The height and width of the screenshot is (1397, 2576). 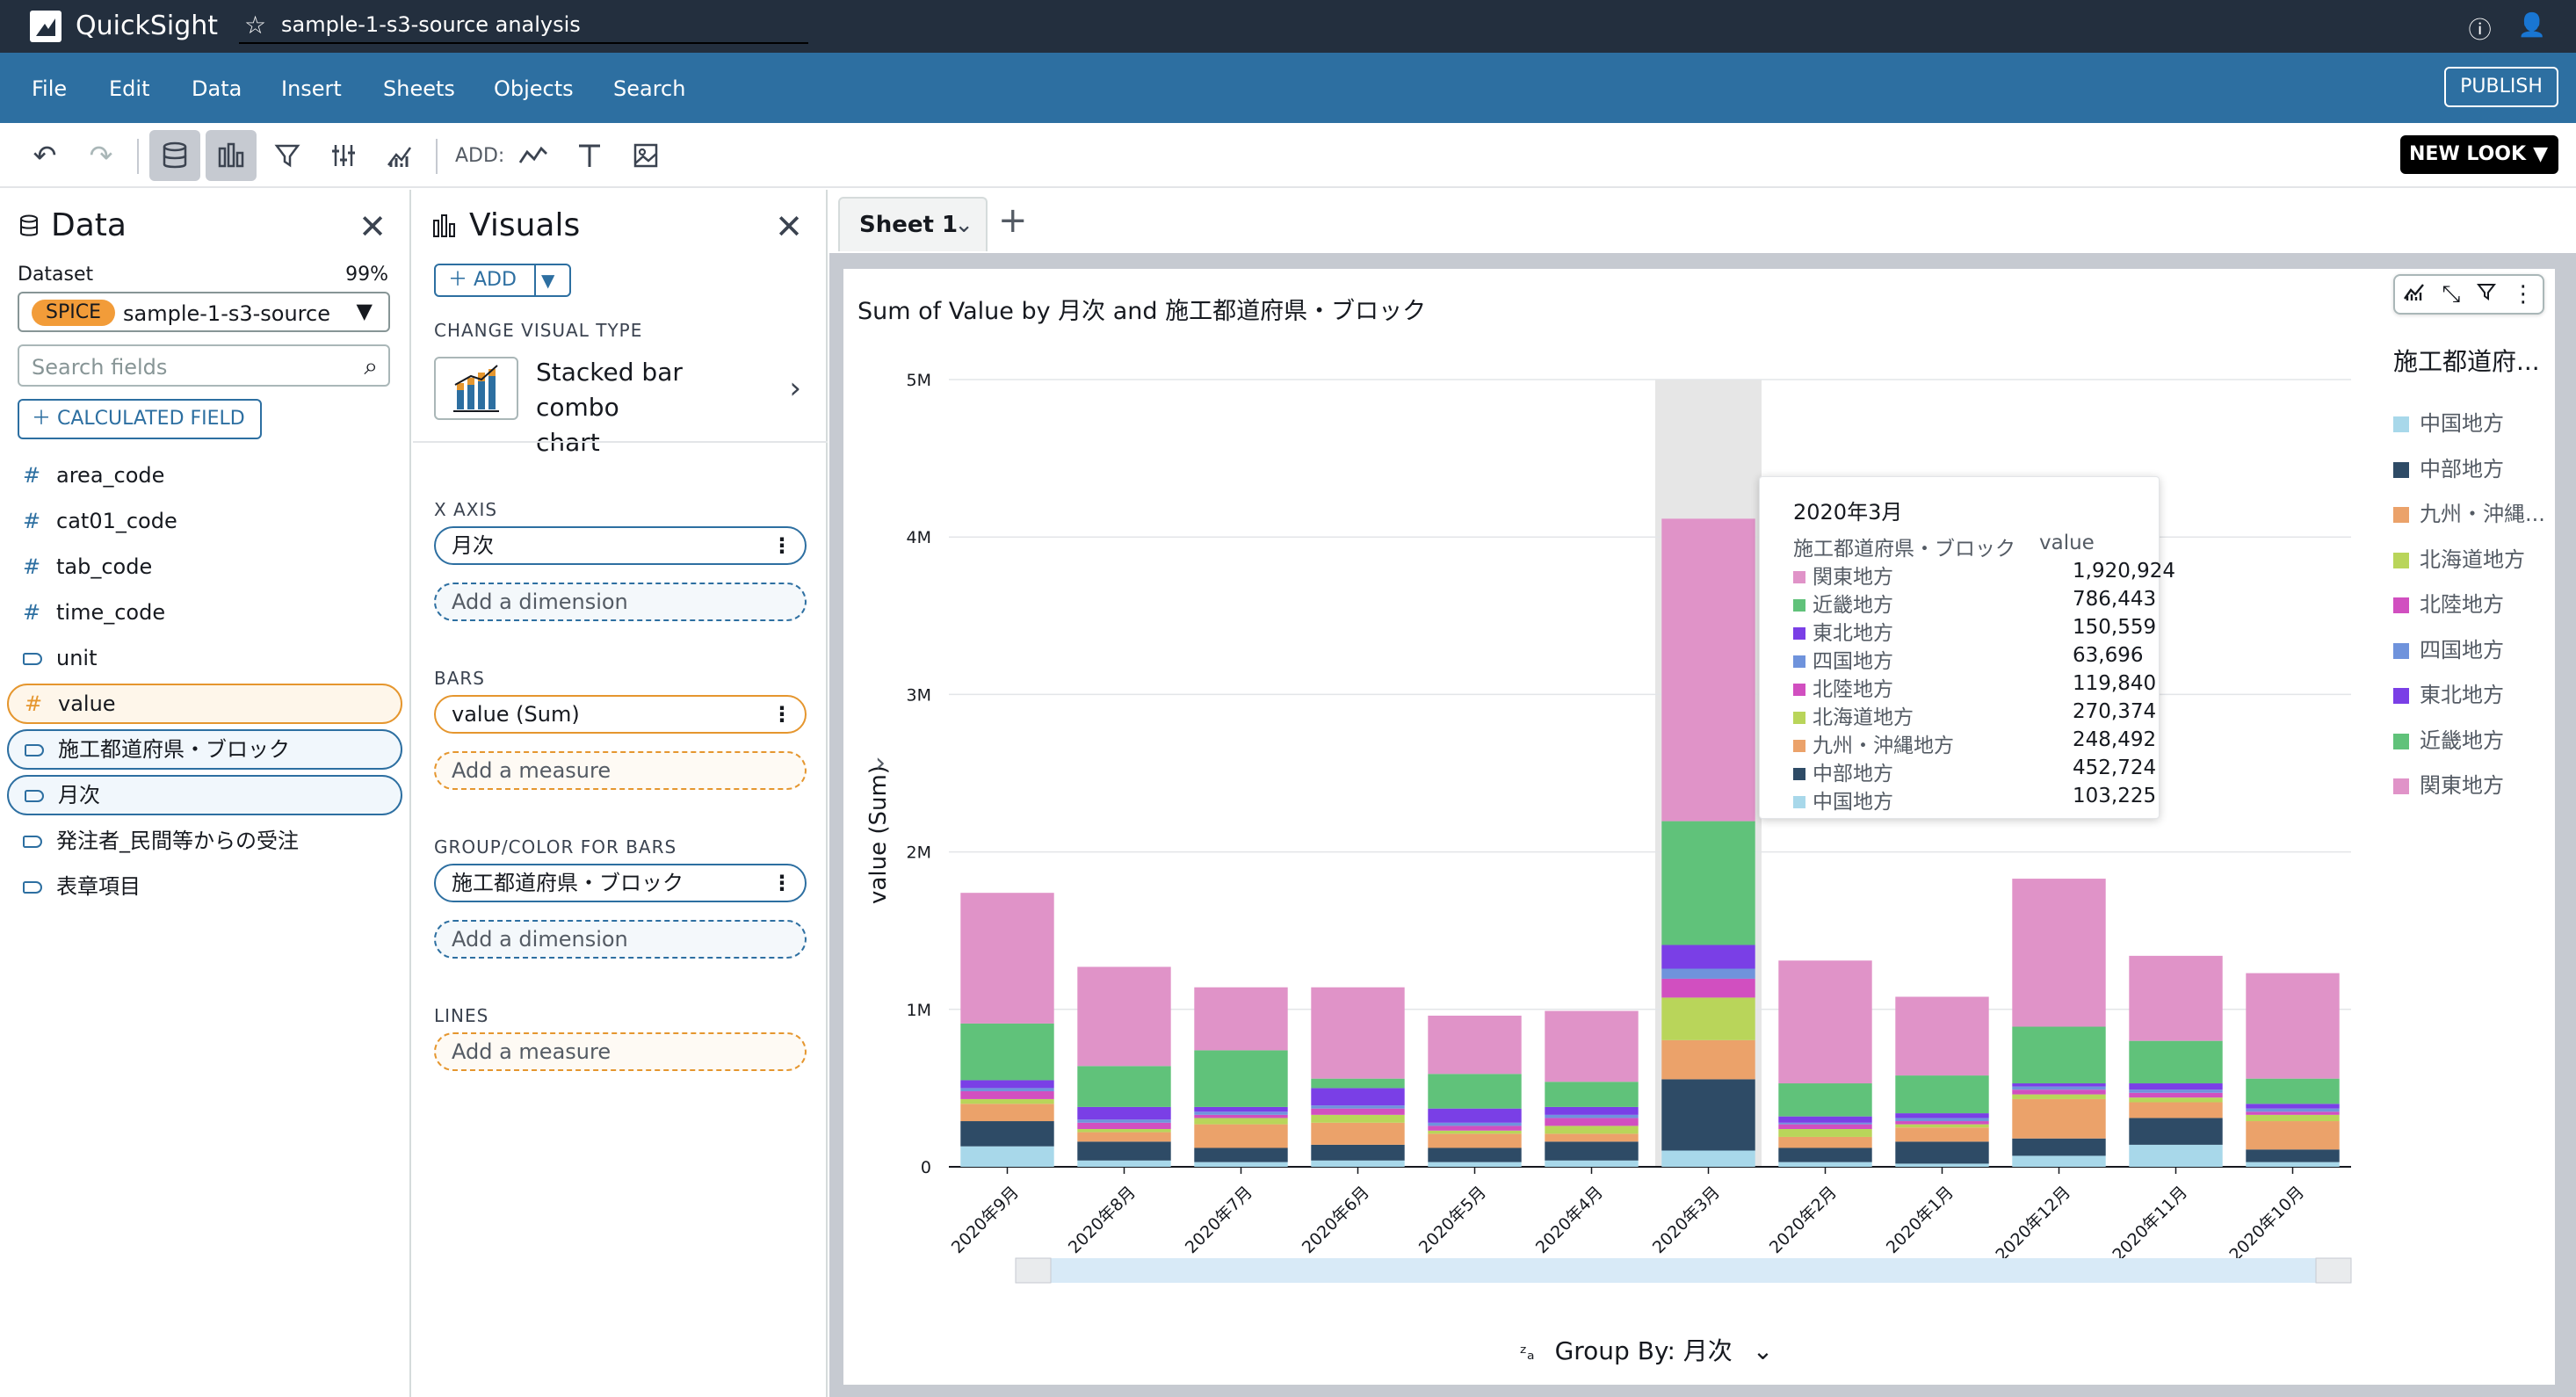 I want to click on field-area-code: # area_code, so click(x=204, y=476).